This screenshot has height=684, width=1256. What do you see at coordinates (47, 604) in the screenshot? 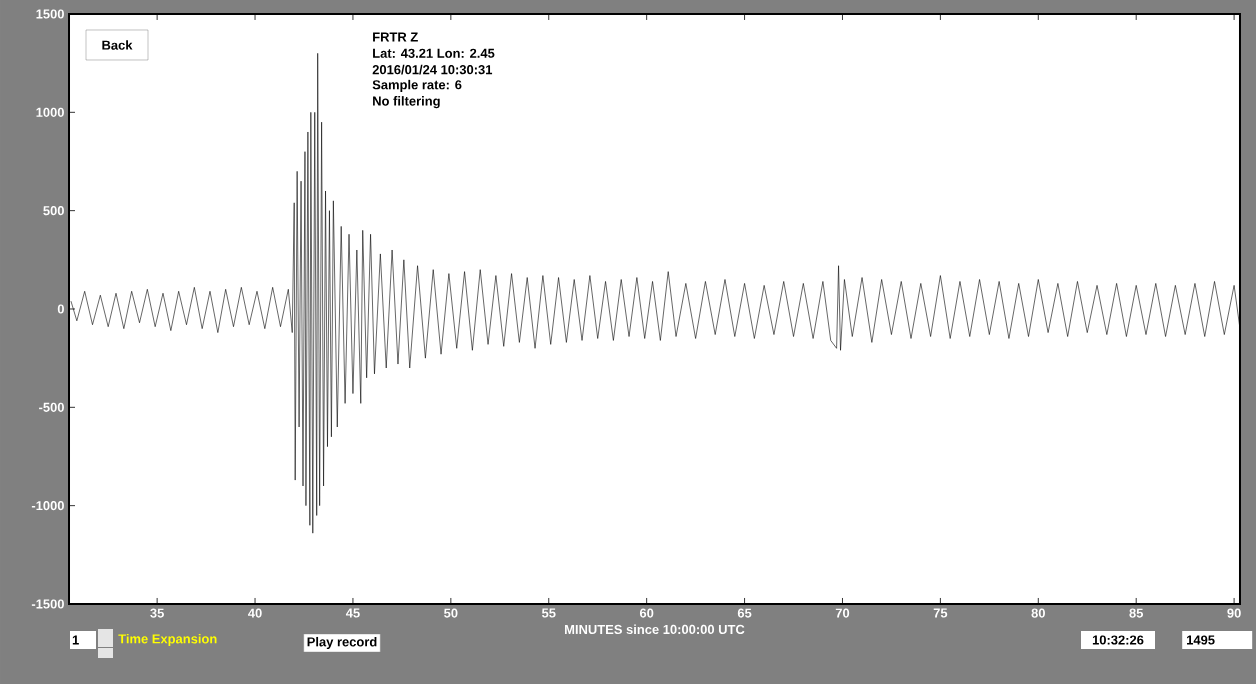
I see `y-tick-label: -1500` at bounding box center [47, 604].